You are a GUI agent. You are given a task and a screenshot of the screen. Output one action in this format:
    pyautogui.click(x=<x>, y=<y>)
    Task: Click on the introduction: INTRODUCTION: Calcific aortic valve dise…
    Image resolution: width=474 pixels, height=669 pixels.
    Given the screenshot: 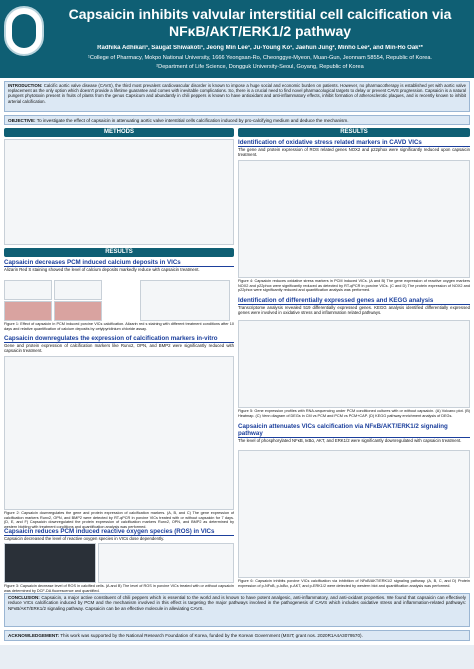 What is the action you would take?
    pyautogui.click(x=237, y=96)
    